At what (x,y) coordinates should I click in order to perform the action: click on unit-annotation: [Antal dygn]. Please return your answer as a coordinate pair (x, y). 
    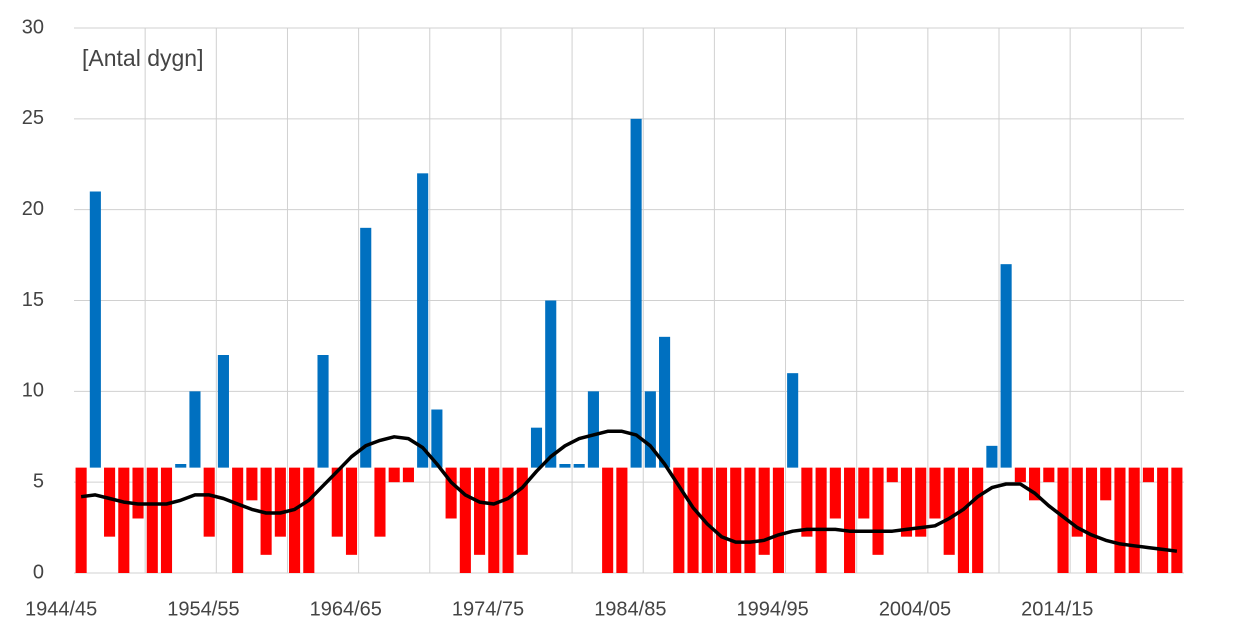
    Looking at the image, I should click on (142, 58).